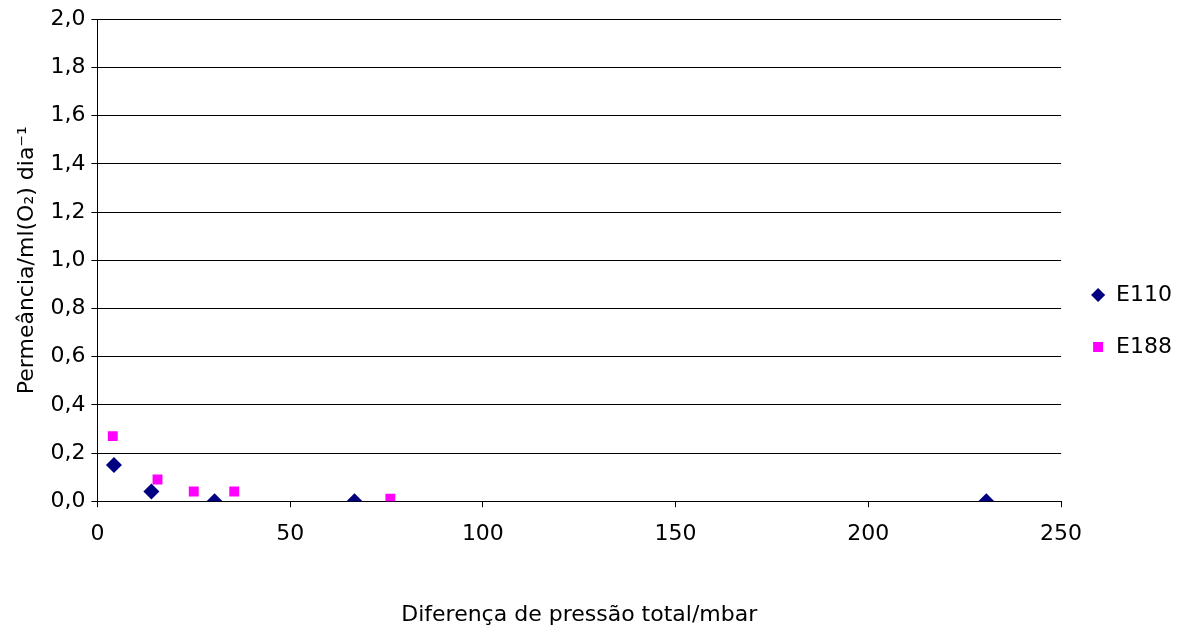  Describe the element at coordinates (675, 533) in the screenshot. I see `x-tick-label: 150` at that location.